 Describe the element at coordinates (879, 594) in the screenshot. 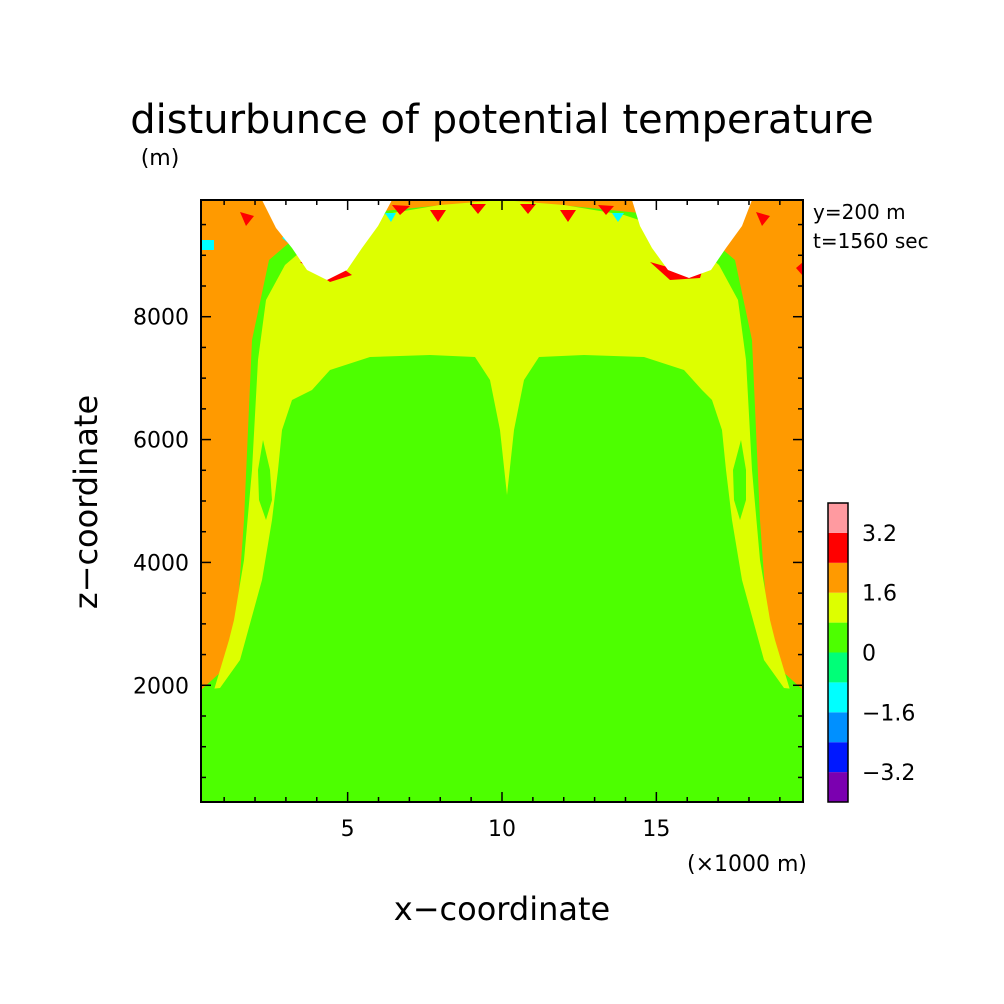

I see `colorbar-label: 1.6` at that location.